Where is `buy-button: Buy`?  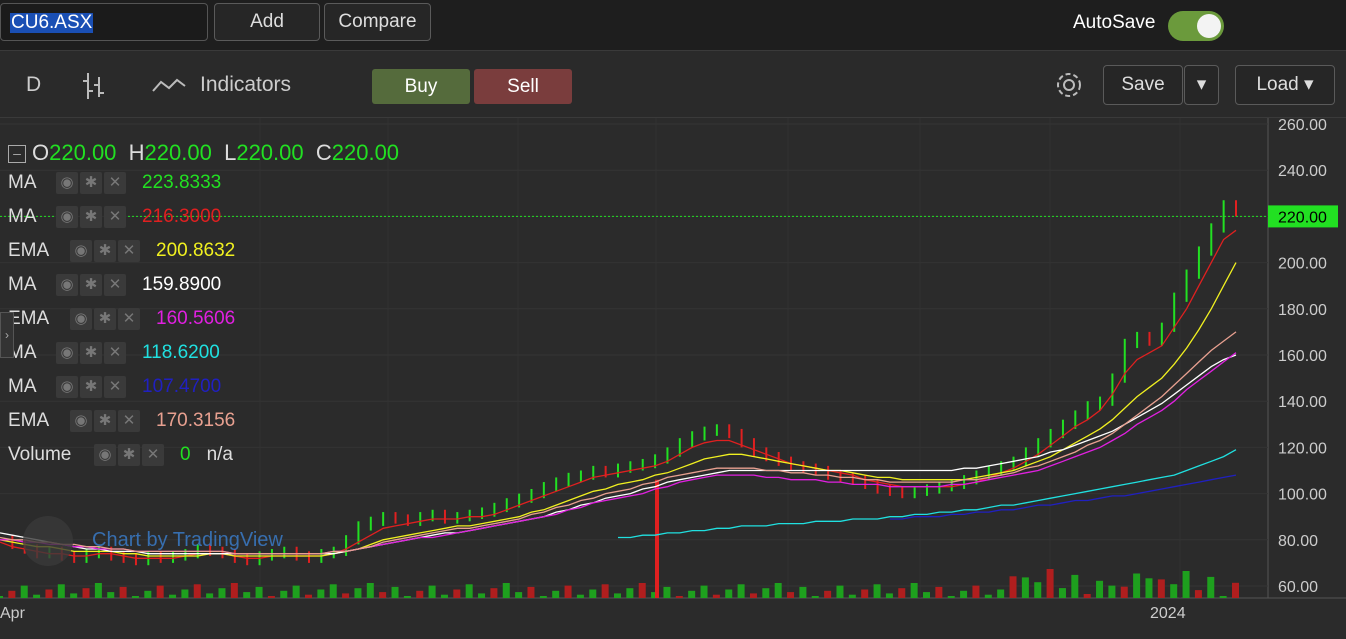
buy-button: Buy is located at coordinates (421, 86).